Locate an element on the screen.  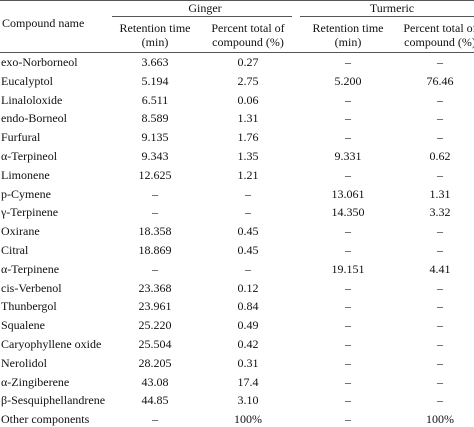
cell-value: 17.4 is located at coordinates (248, 381).